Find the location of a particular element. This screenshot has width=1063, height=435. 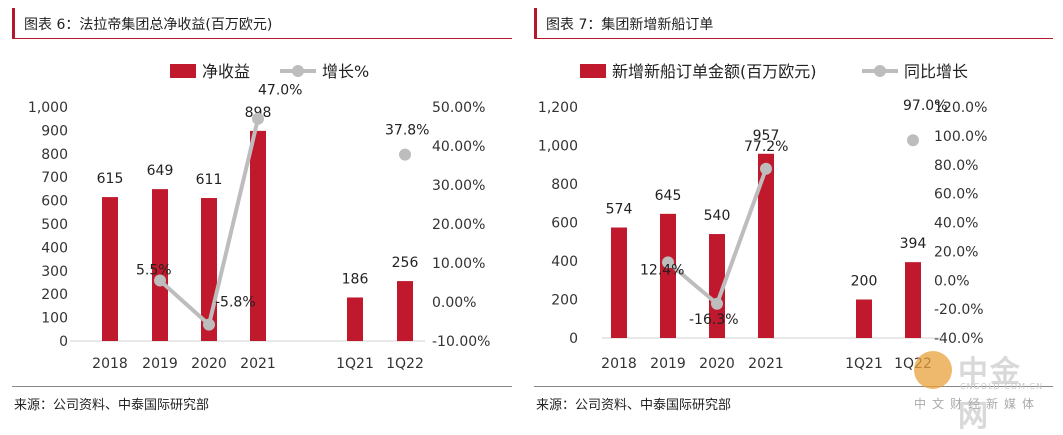

right-axis-tick: 40.0% is located at coordinates (956, 224).